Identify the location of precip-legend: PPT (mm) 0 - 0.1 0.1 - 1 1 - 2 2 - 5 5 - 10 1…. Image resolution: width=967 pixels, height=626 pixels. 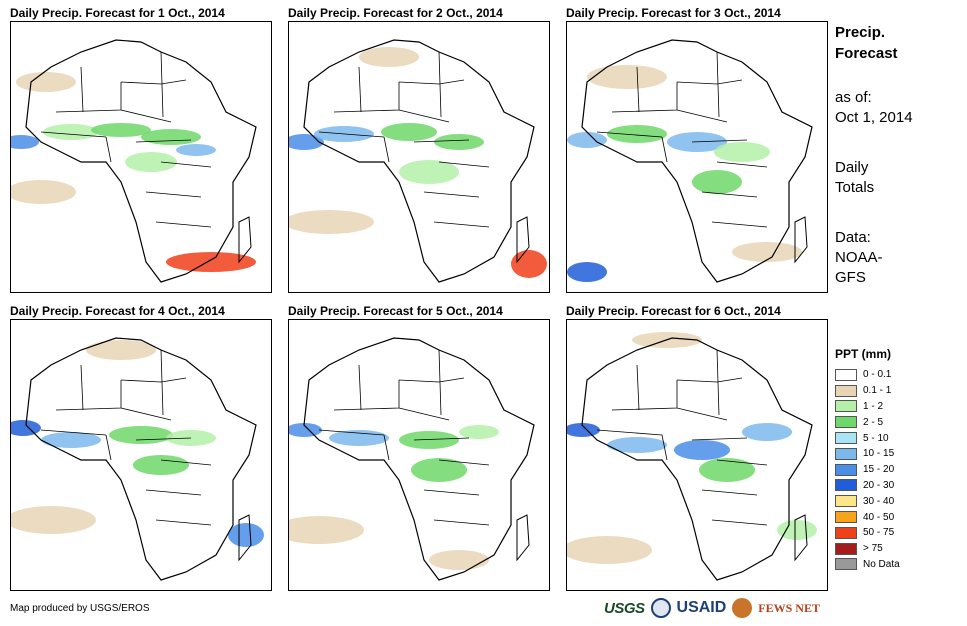
(867, 459).